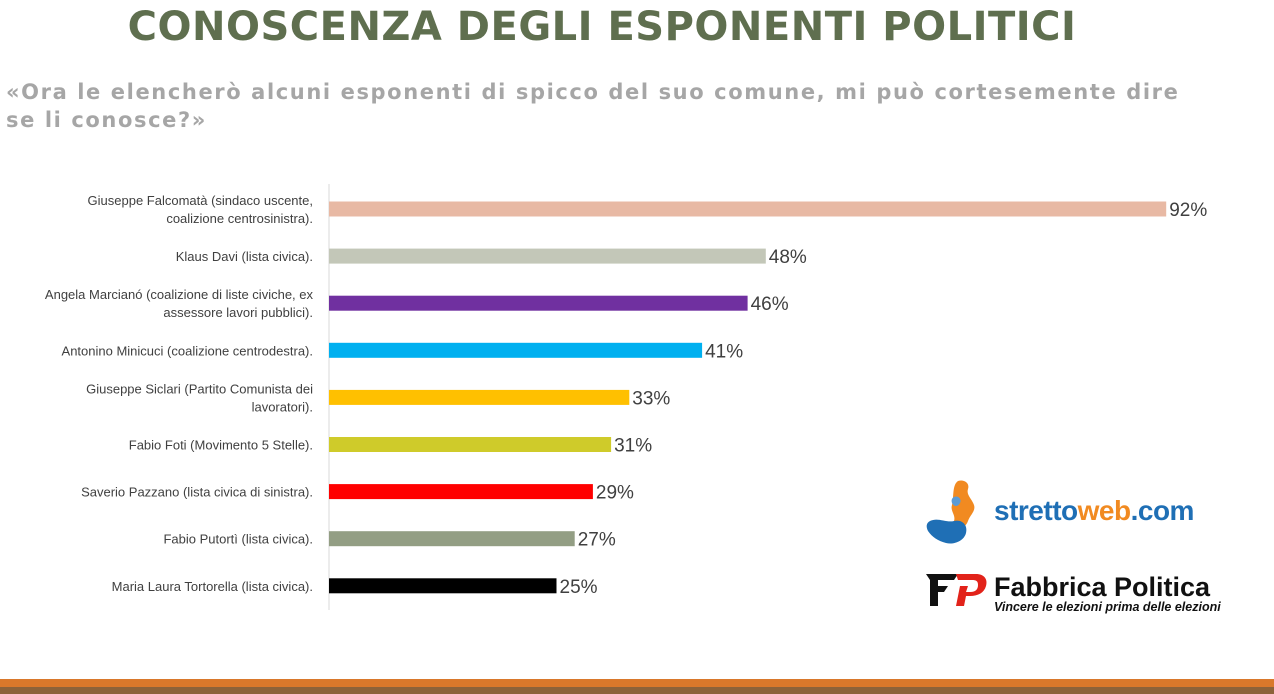 This screenshot has height=694, width=1274. Describe the element at coordinates (200, 200) in the screenshot. I see `category-label-line: Giuseppe Falcomatà (sindaco uscente,` at that location.